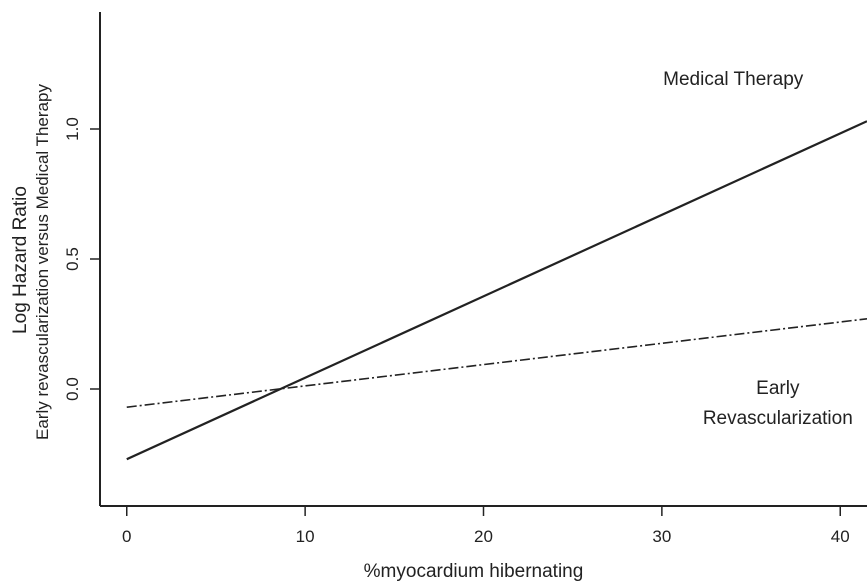 The image size is (867, 584). Describe the element at coordinates (72, 259) in the screenshot. I see `y-tick-label: 0.5` at that location.